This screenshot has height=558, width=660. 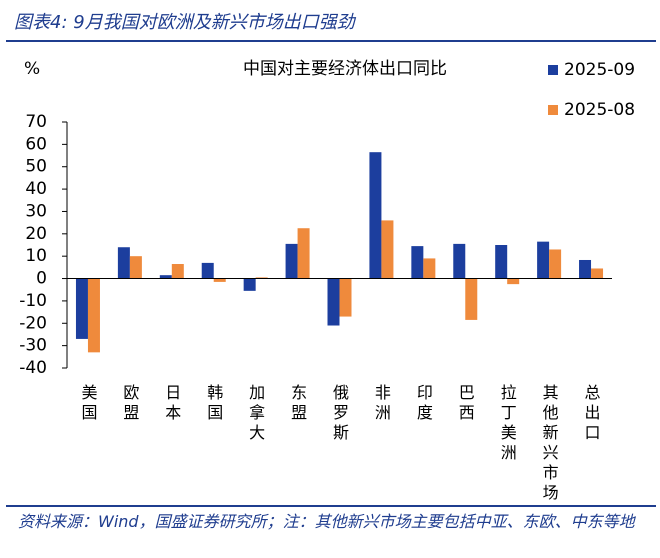 What do you see at coordinates (36, 256) in the screenshot?
I see `y-tick-label: 10` at bounding box center [36, 256].